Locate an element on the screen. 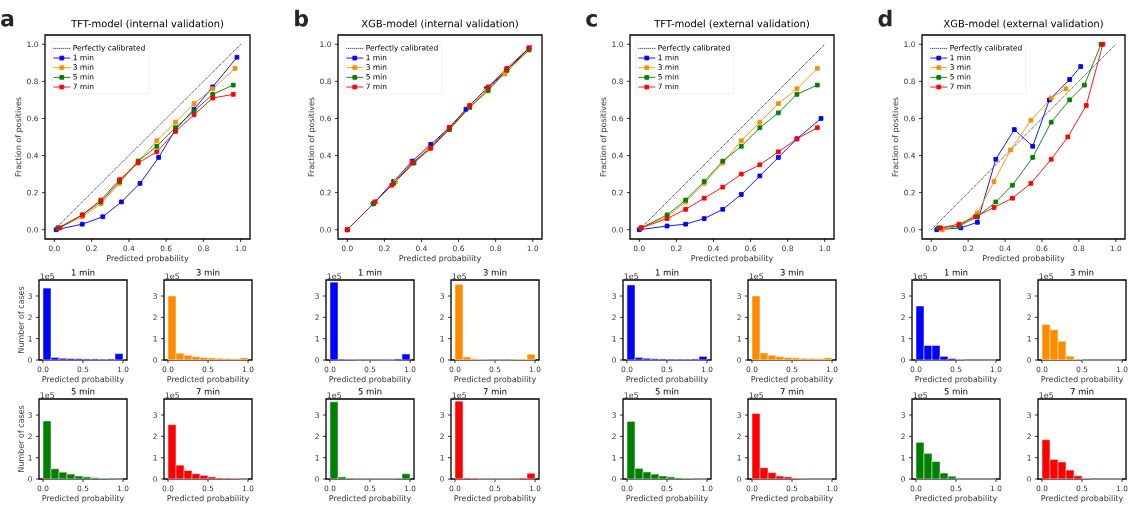 The width and height of the screenshot is (1135, 513). text: d is located at coordinates (885, 18).